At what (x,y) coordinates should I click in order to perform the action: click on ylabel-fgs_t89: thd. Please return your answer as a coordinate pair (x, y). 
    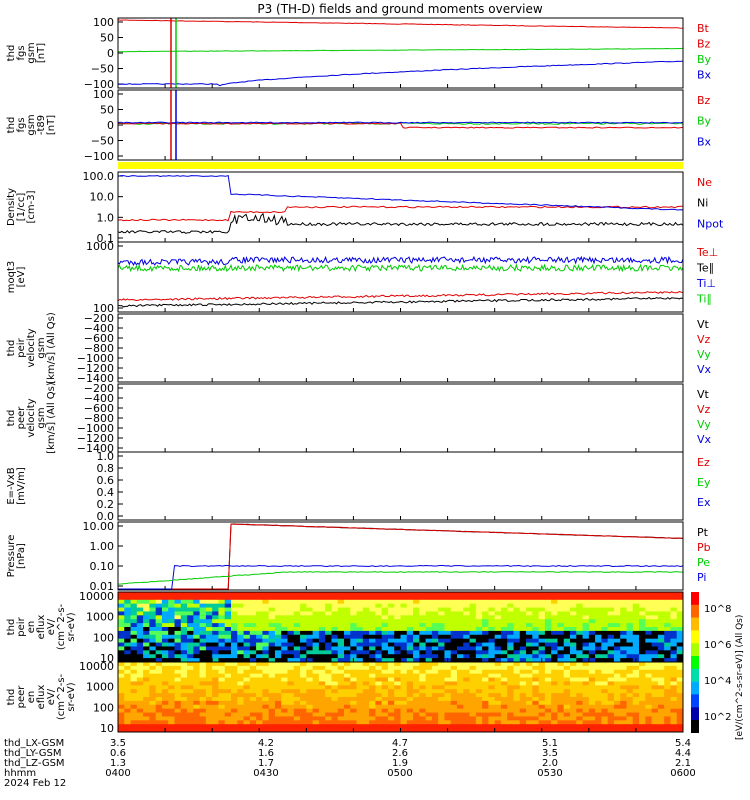
    Looking at the image, I should click on (11, 125).